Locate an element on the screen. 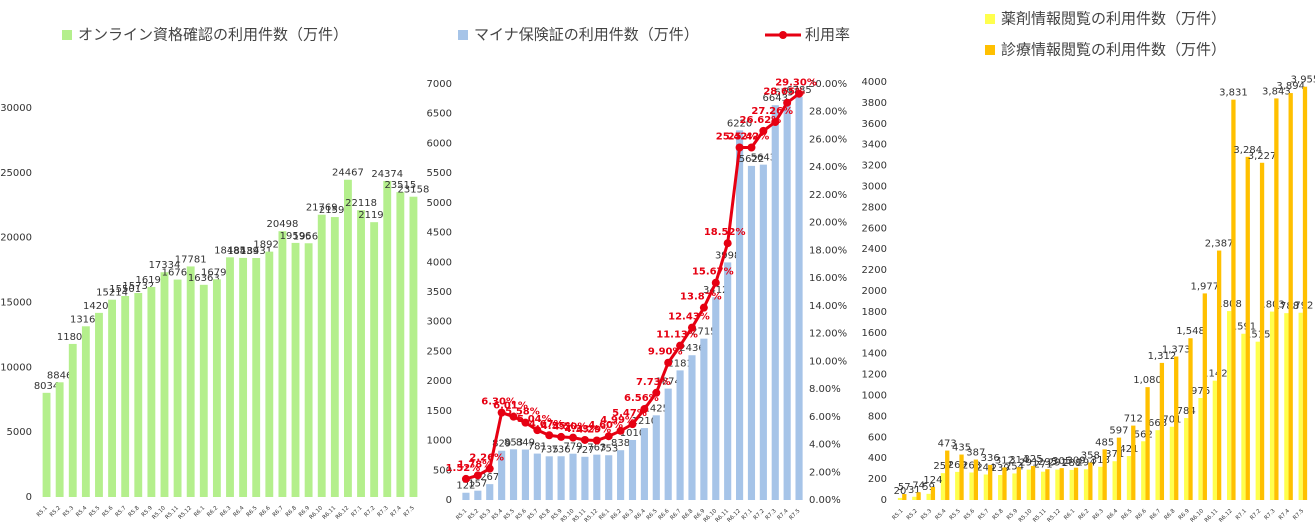 Image resolution: width=1315 pixels, height=525 pixels. data-label: 1,312 is located at coordinates (1162, 356).